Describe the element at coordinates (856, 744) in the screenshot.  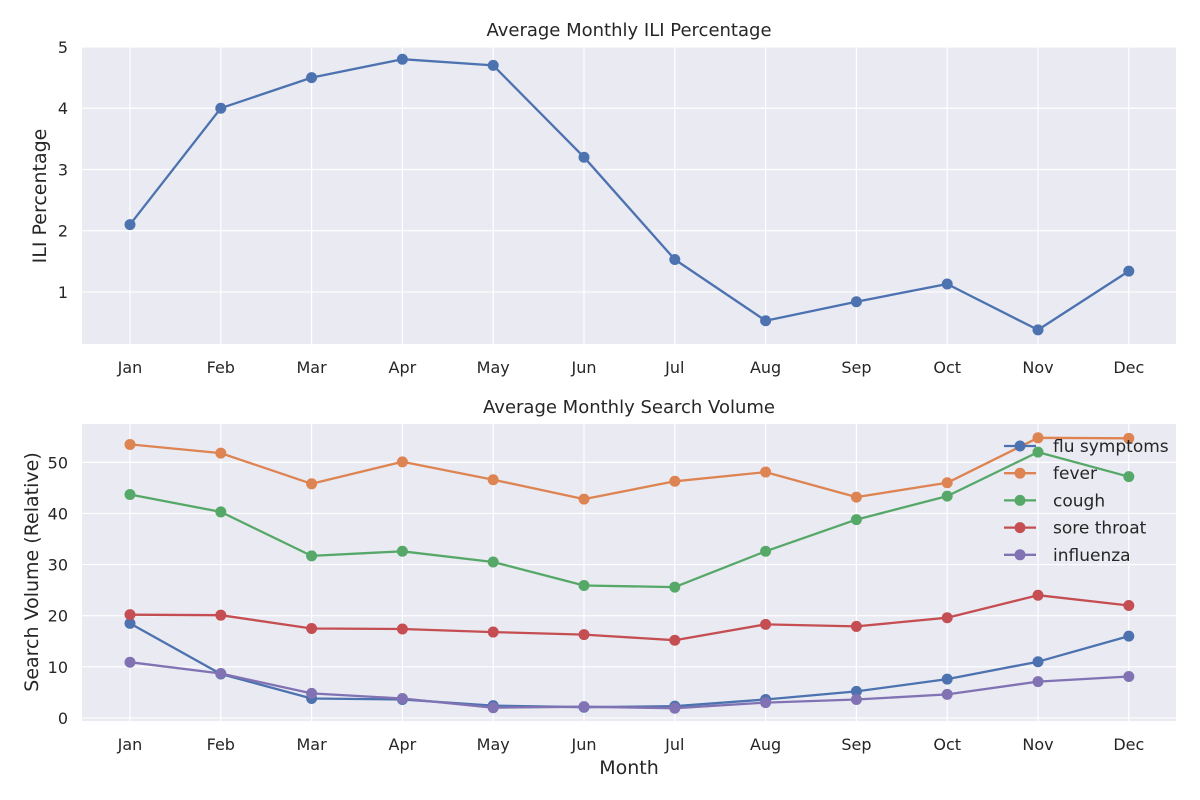
I see `x-tick-label: Sep` at that location.